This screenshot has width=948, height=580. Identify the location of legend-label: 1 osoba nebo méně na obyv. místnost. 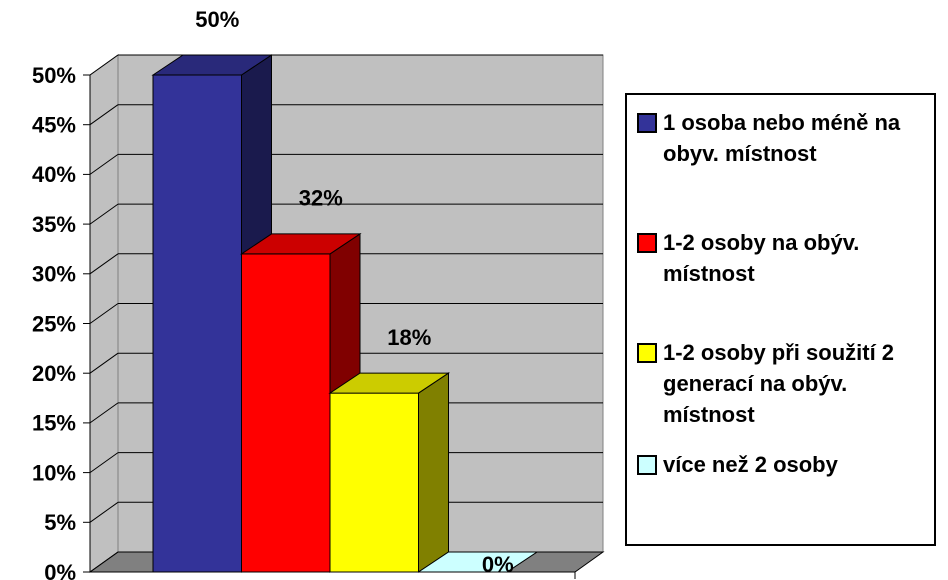
(782, 138).